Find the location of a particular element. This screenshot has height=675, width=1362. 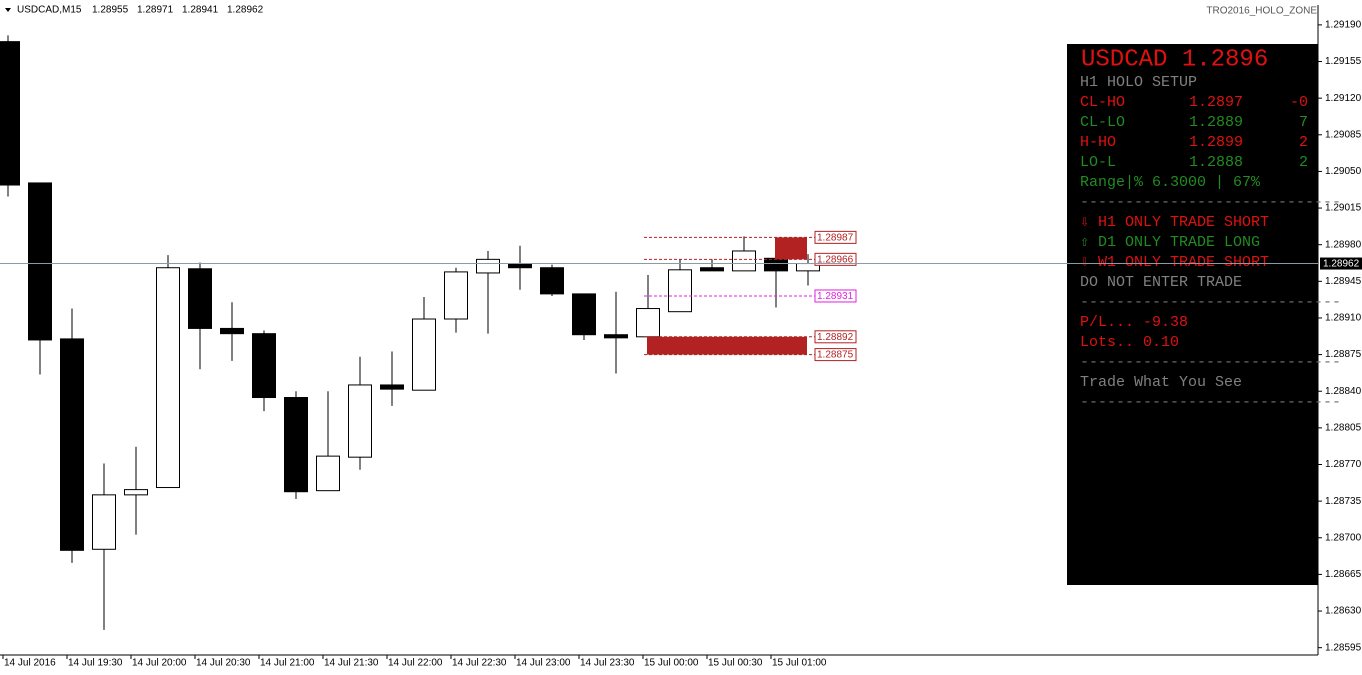

x-tick-label: 14 Jul 21:00 is located at coordinates (287, 663).